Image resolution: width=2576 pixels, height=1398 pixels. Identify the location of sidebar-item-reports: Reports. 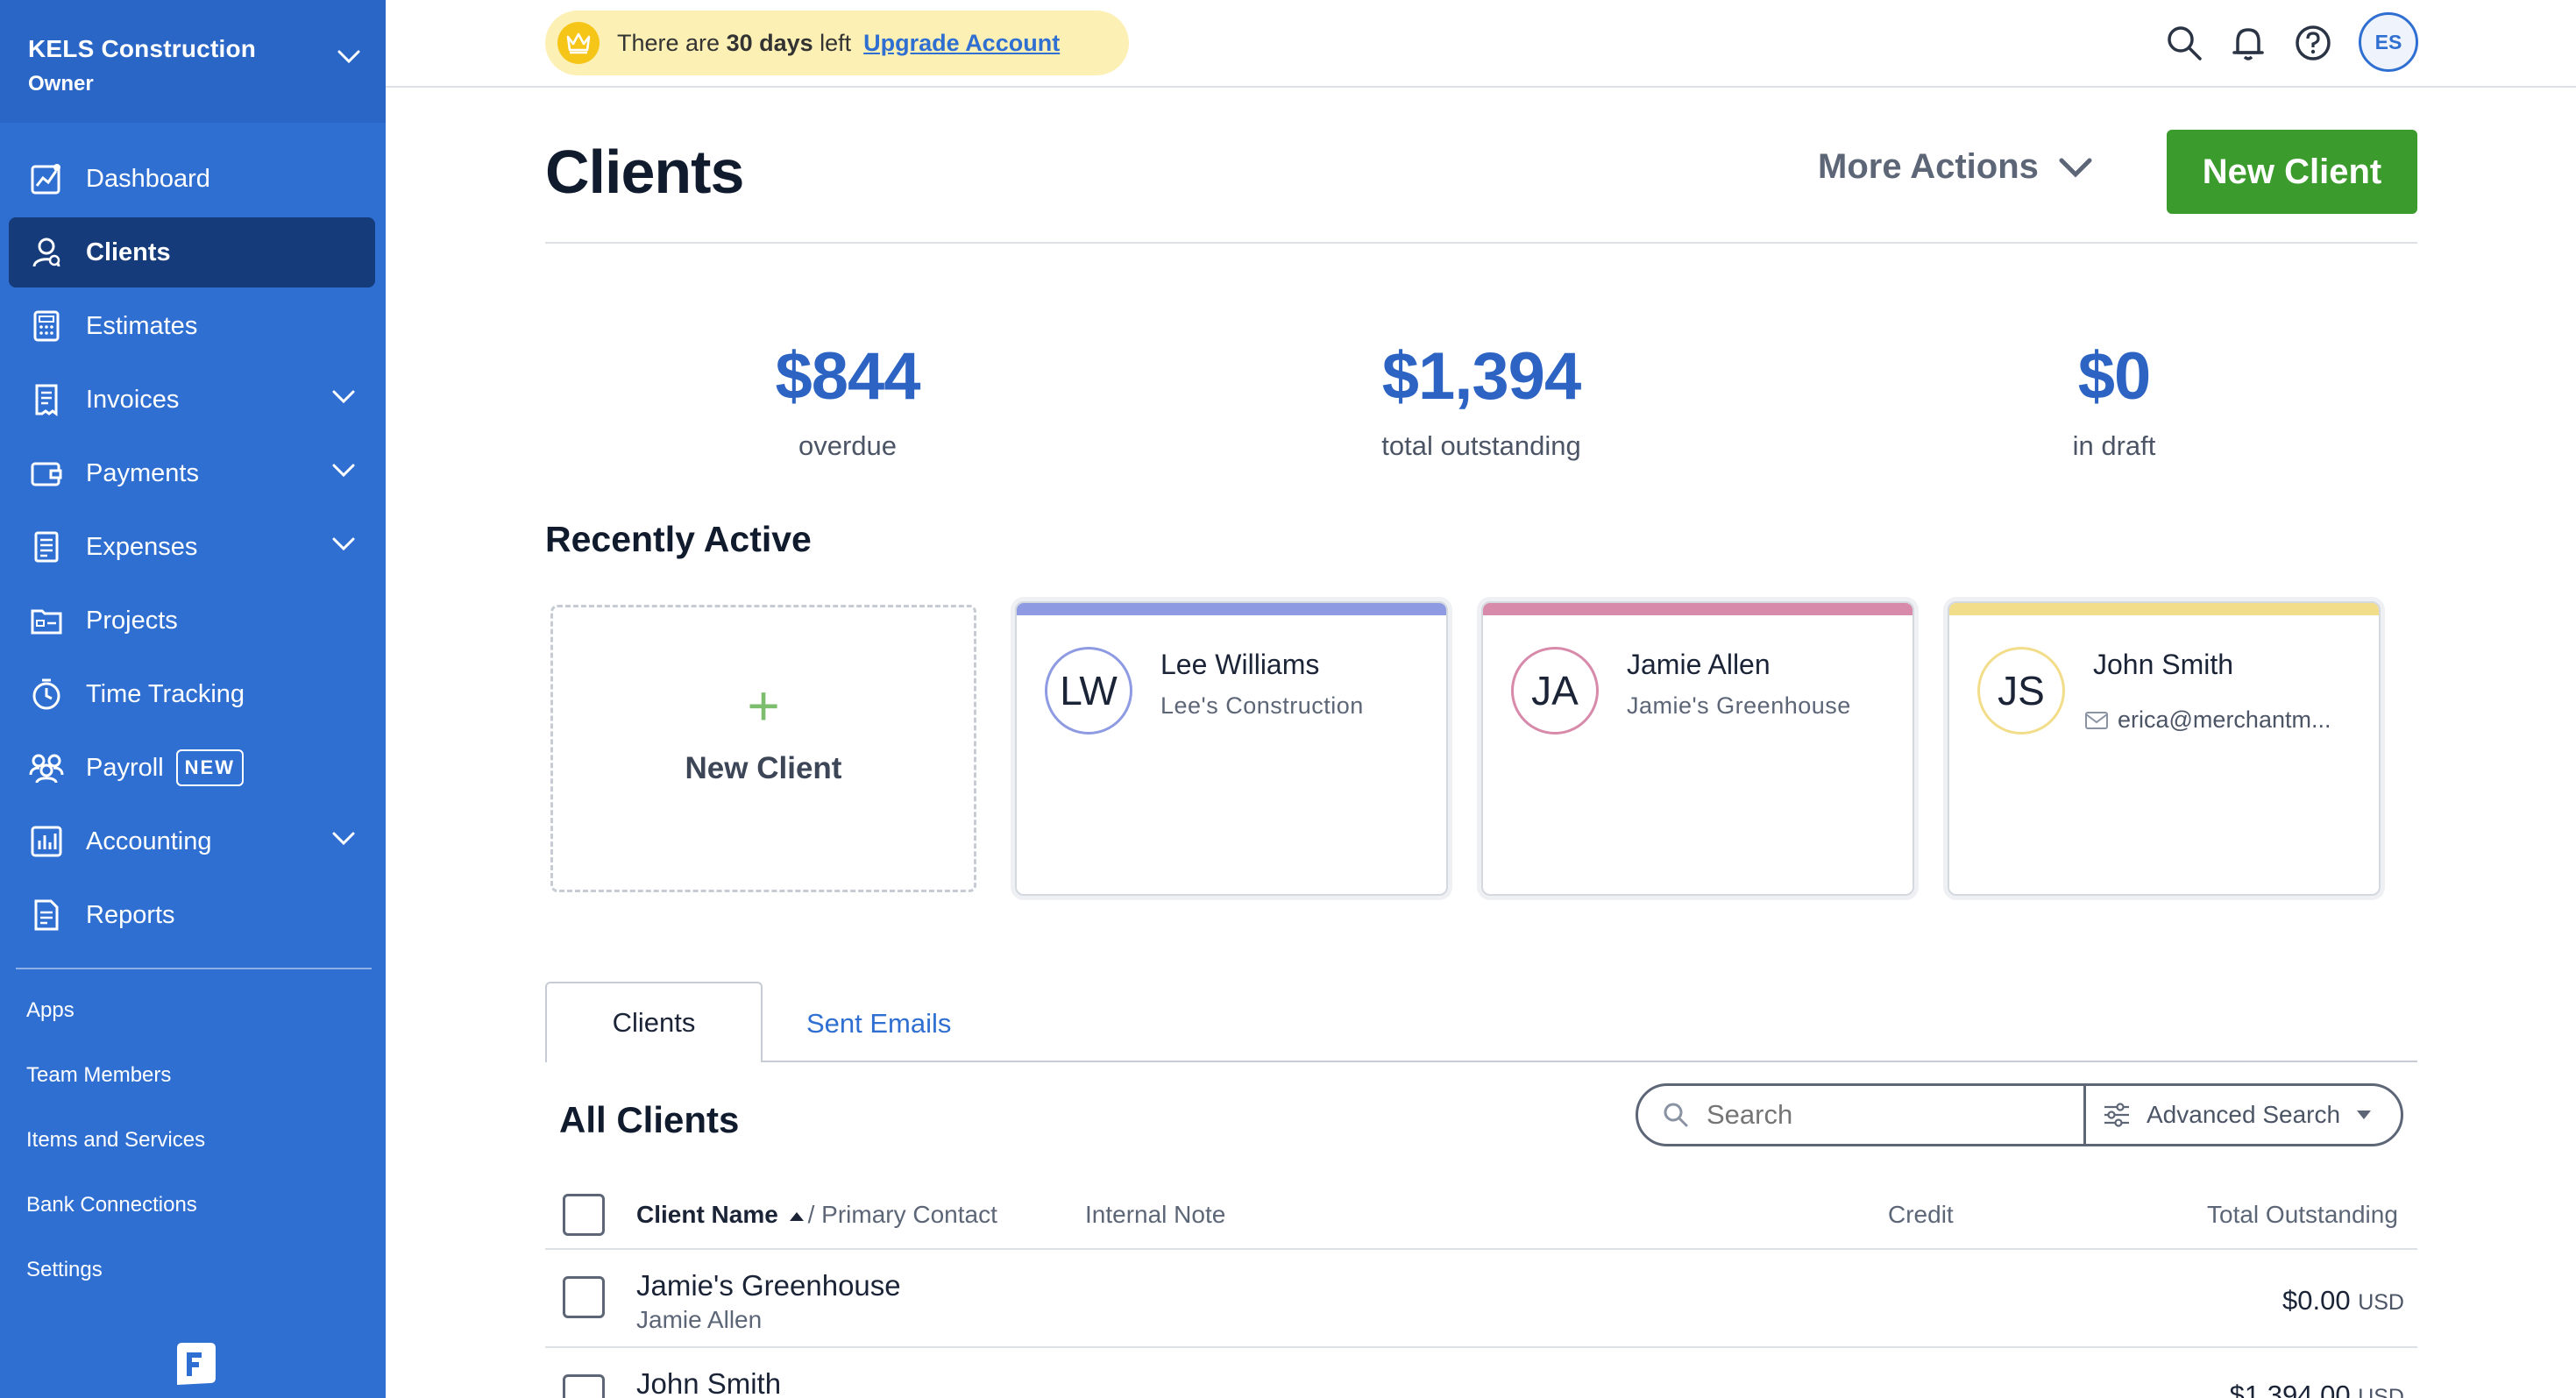
(192, 915).